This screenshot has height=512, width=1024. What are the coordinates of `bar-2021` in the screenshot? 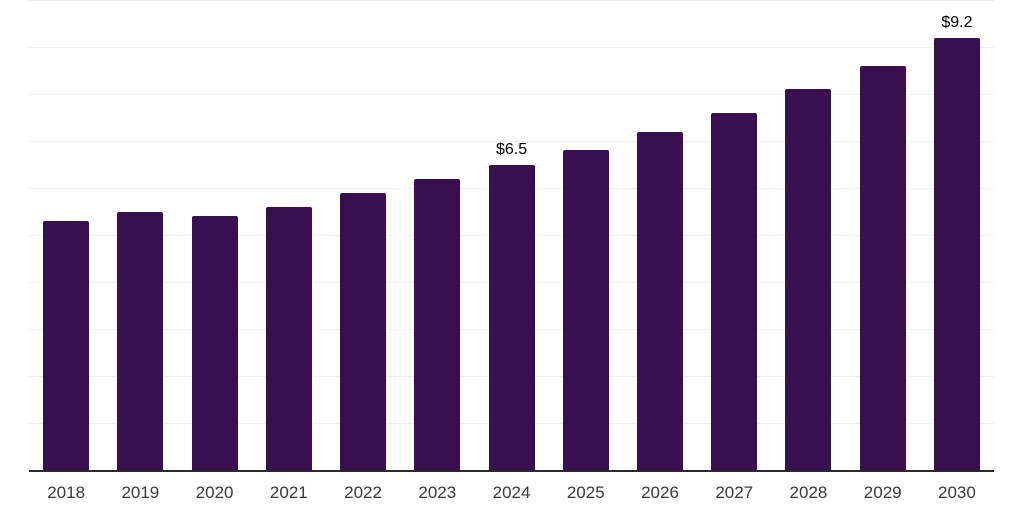 It's located at (288, 338).